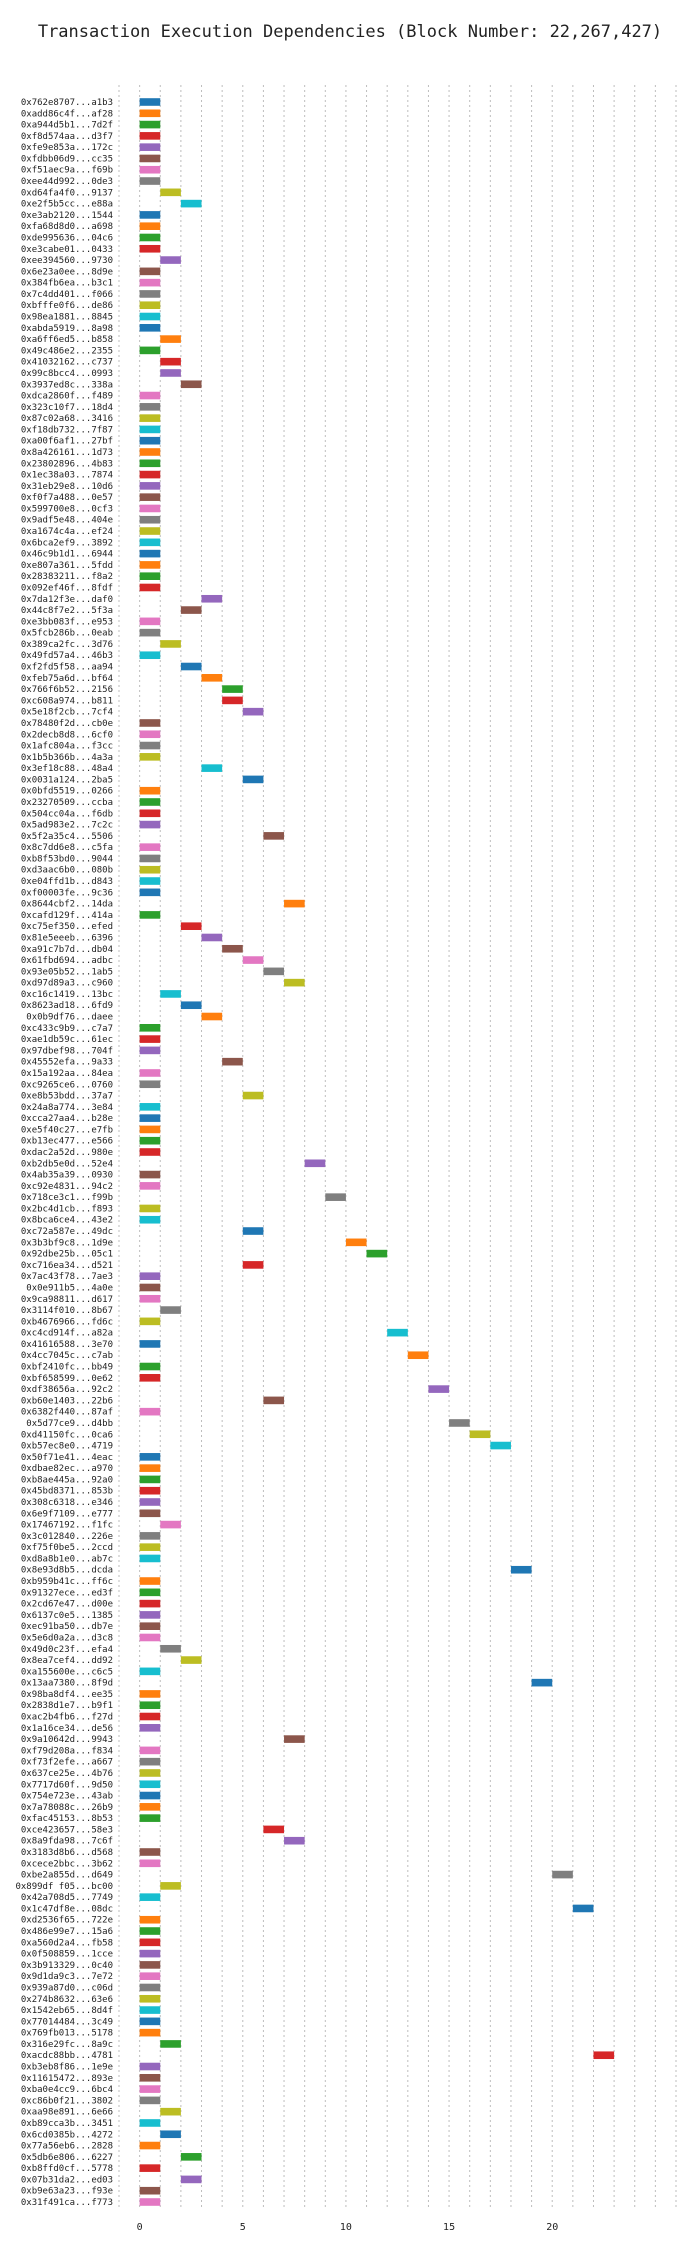 This screenshot has height=2244, width=700. What do you see at coordinates (67, 216) in the screenshot?
I see `y-tick-label: 0xe3ab2120...1544` at bounding box center [67, 216].